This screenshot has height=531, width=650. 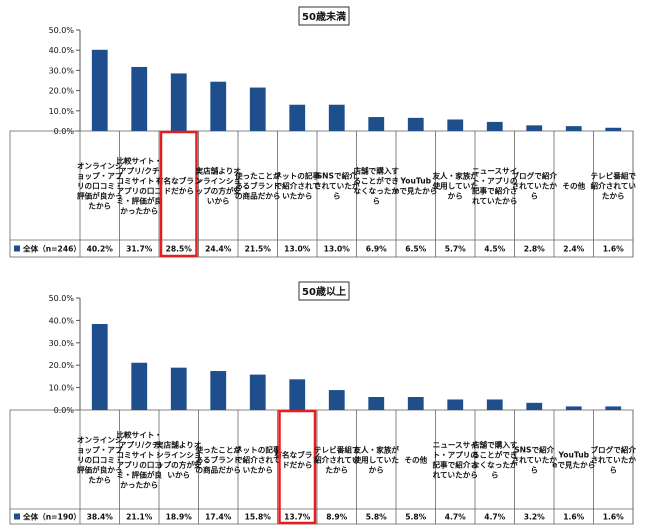 What do you see at coordinates (139, 517) in the screenshot?
I see `value-label: 21.1%` at bounding box center [139, 517].